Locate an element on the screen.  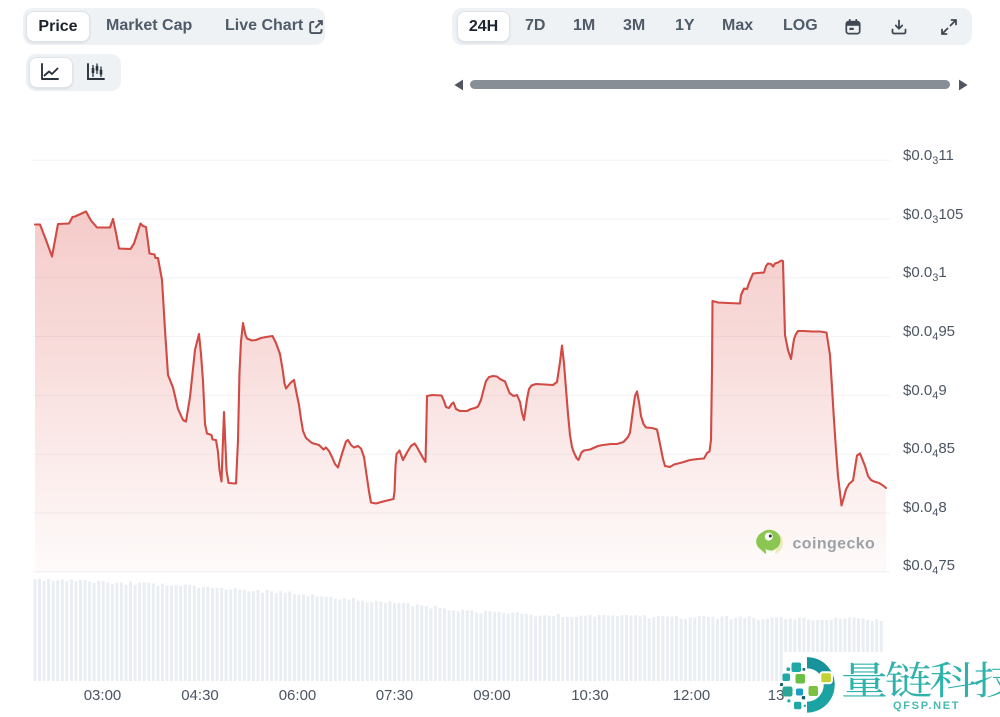
svg-text: coingecko is located at coordinates (834, 544).